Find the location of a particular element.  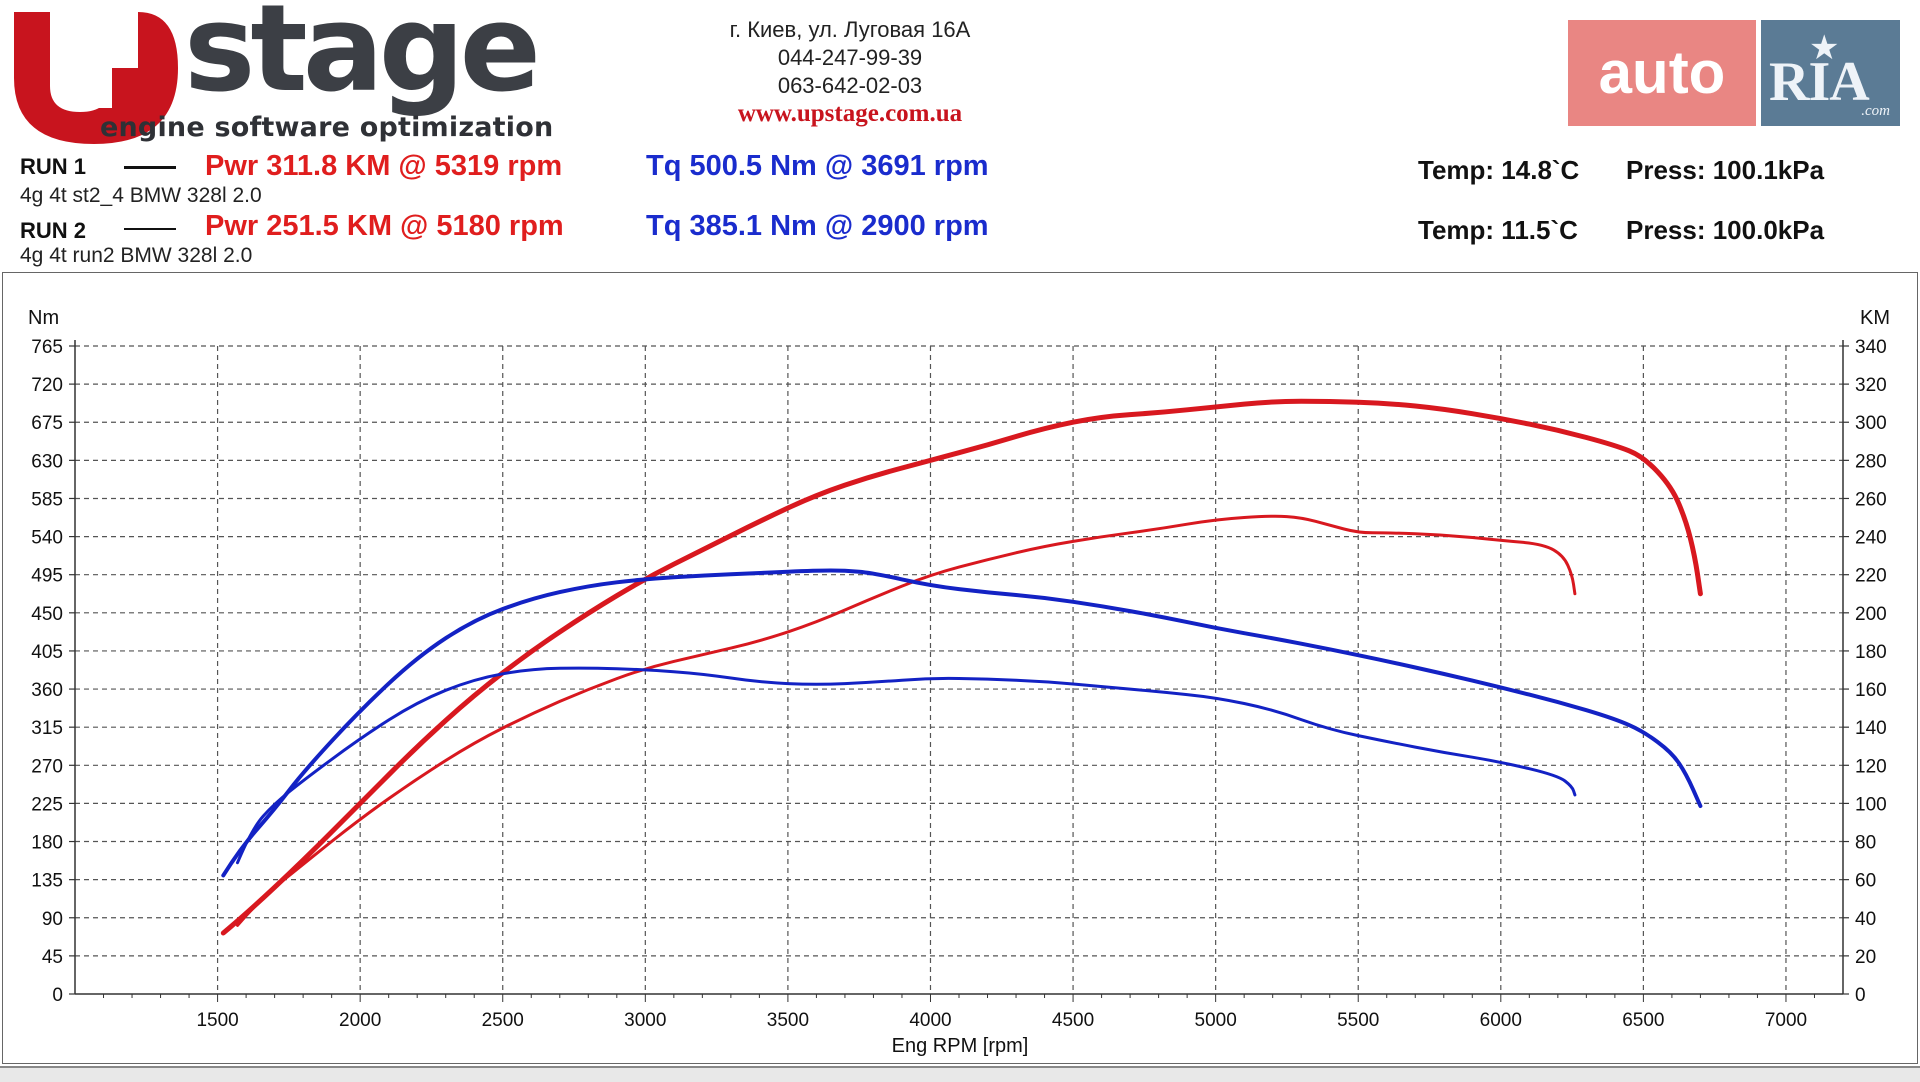

x-tick-label: 5000 is located at coordinates (1216, 1020).